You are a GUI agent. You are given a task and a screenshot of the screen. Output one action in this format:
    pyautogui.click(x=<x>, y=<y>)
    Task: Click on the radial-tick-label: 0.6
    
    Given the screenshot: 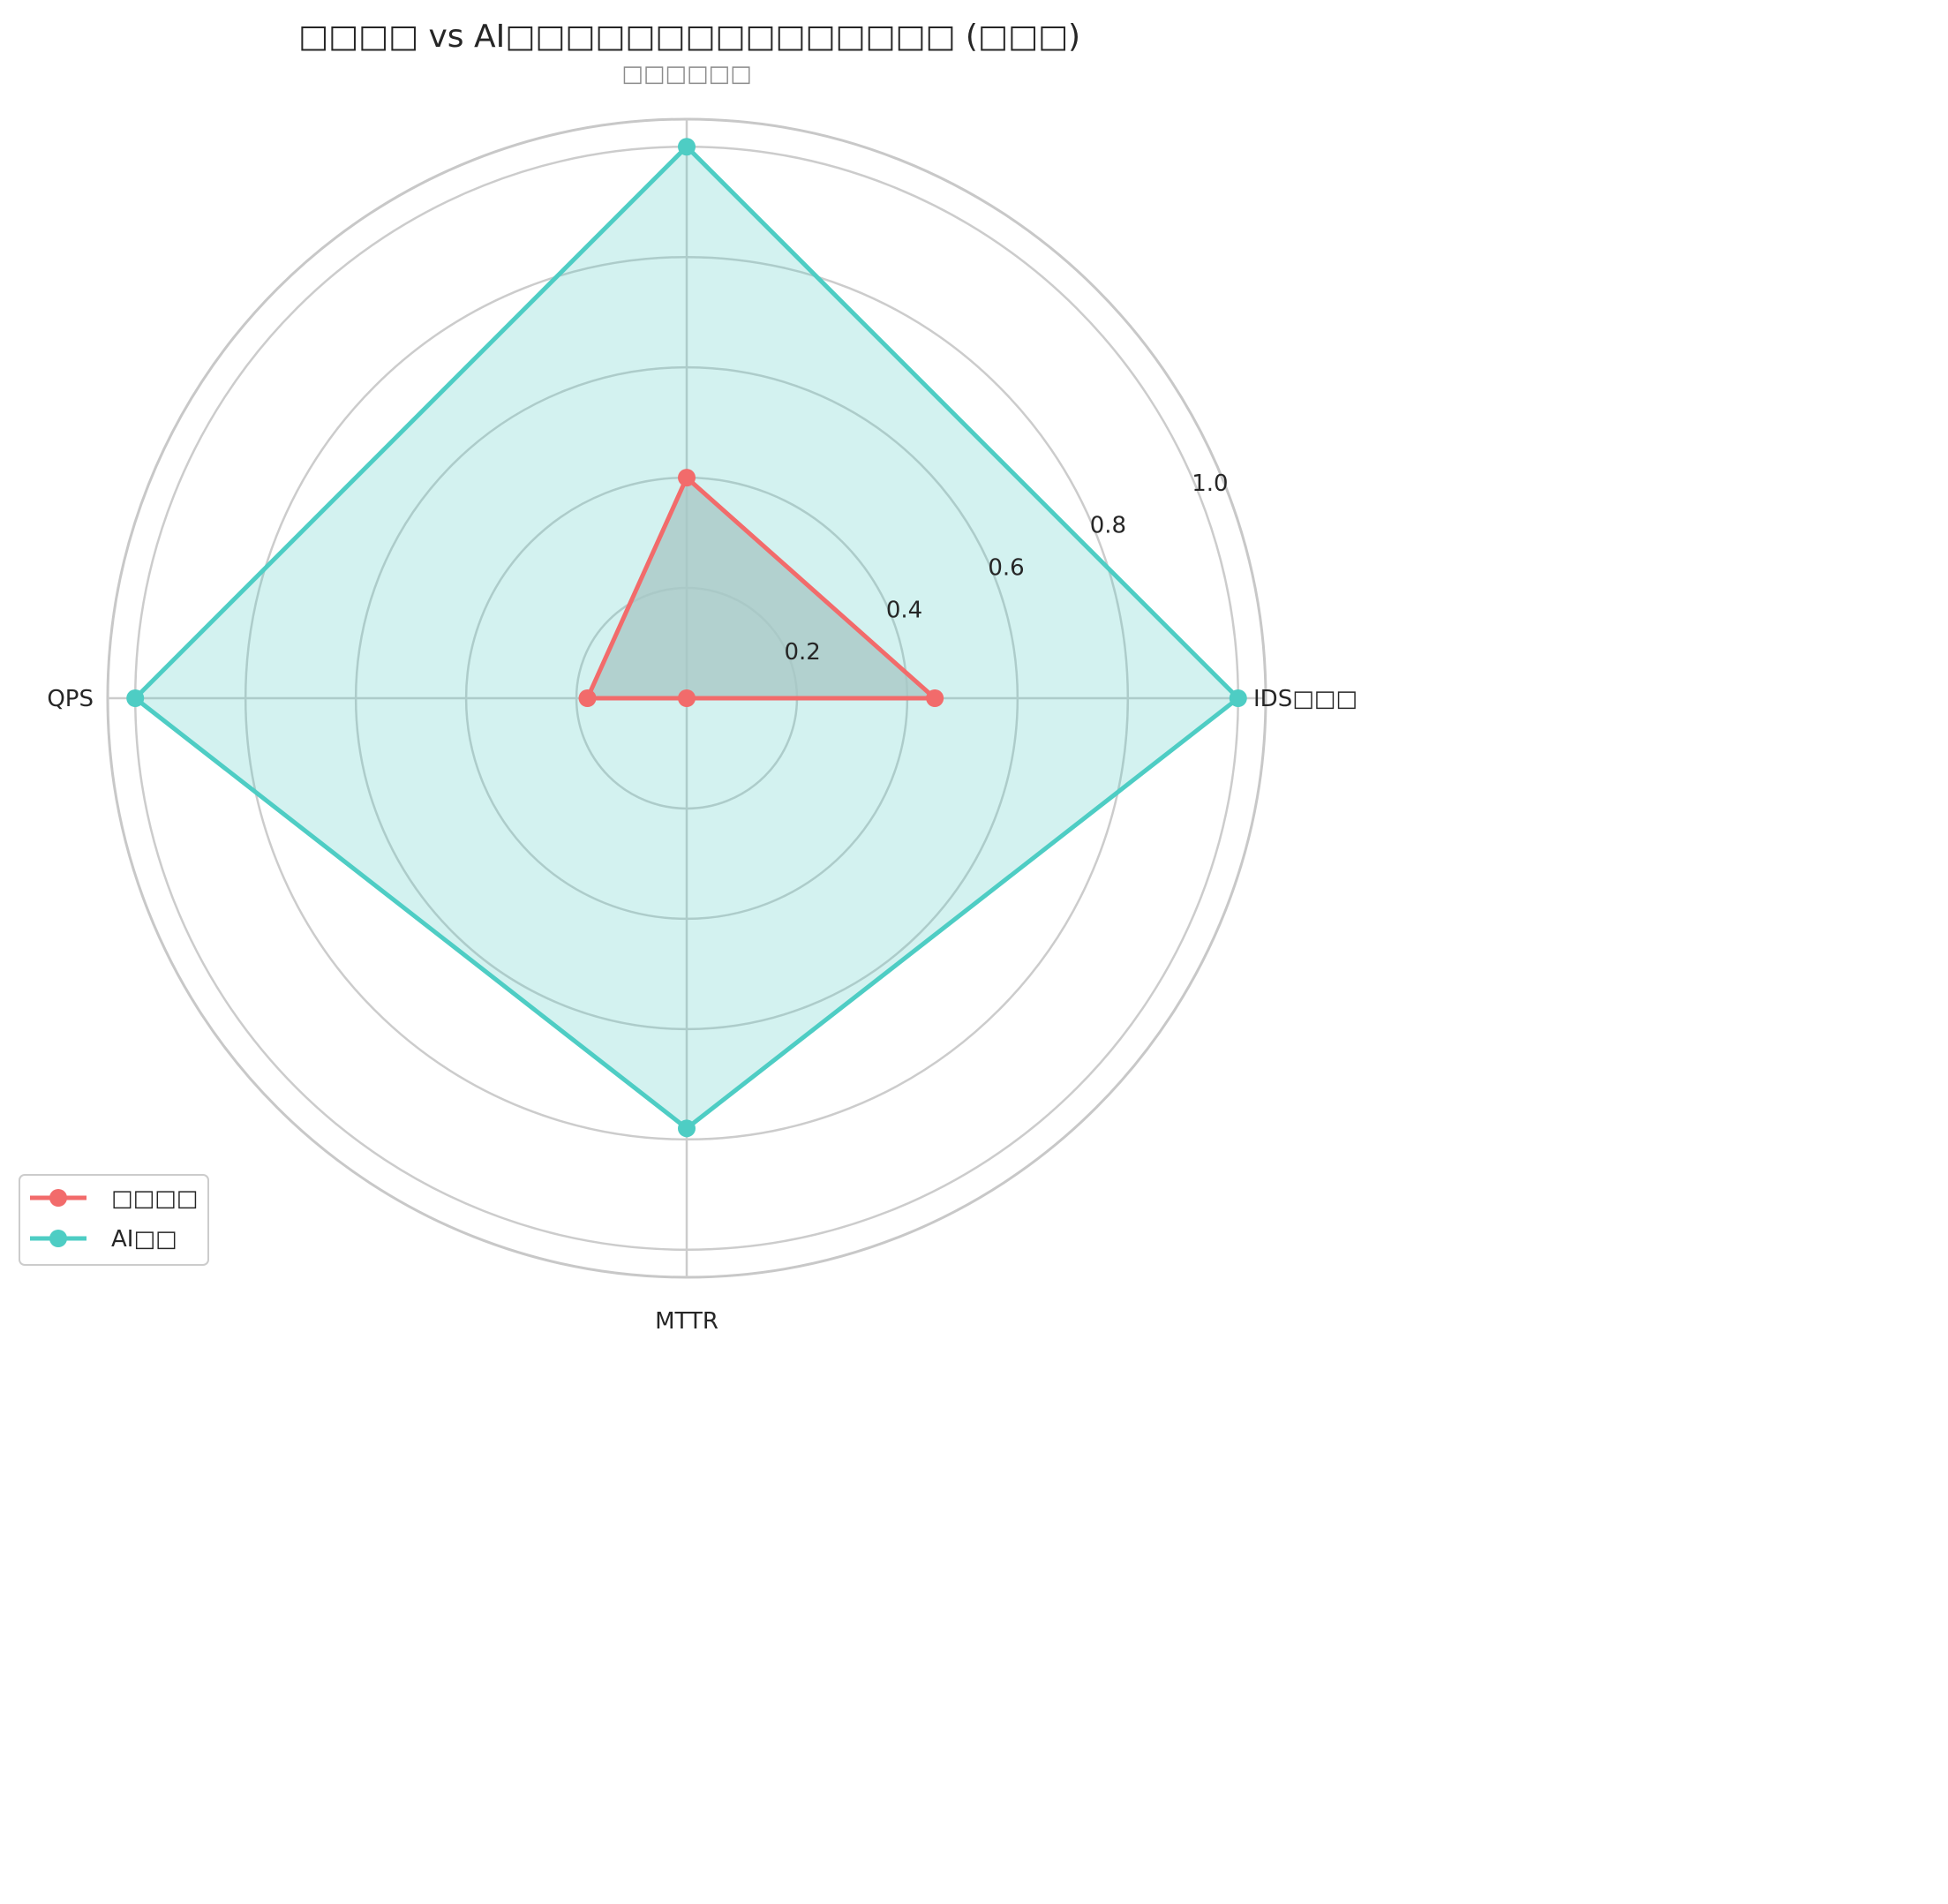 What is the action you would take?
    pyautogui.click(x=1006, y=568)
    